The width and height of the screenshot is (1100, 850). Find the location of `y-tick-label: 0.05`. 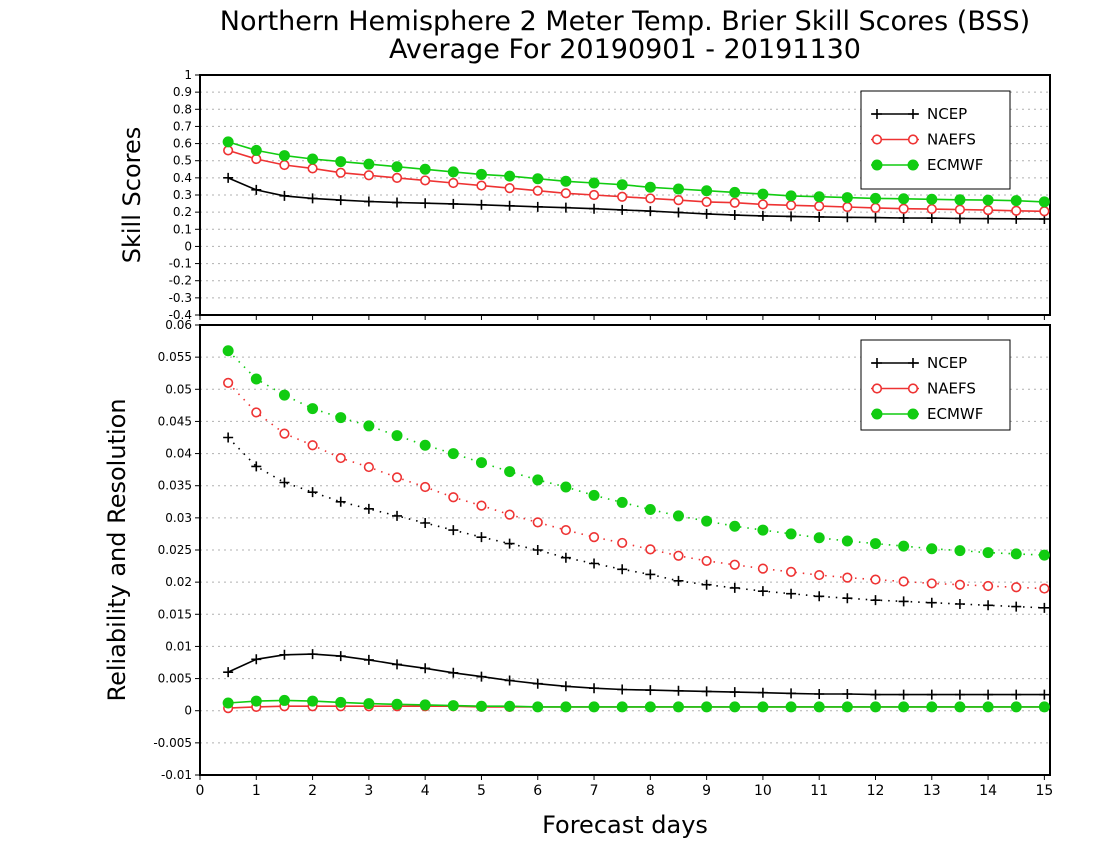

y-tick-label: 0.05 is located at coordinates (178, 389).